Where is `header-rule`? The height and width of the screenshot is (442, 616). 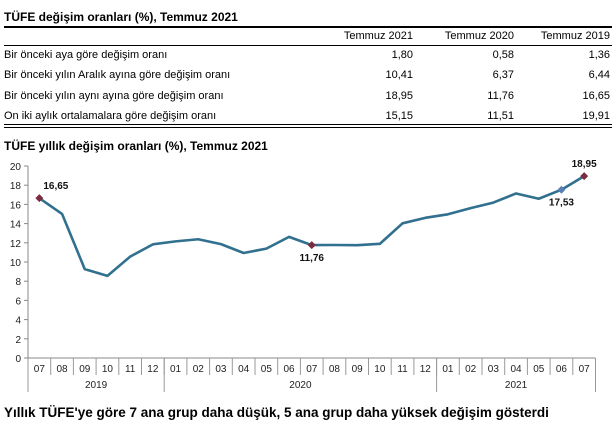
header-rule is located at coordinates (308, 45).